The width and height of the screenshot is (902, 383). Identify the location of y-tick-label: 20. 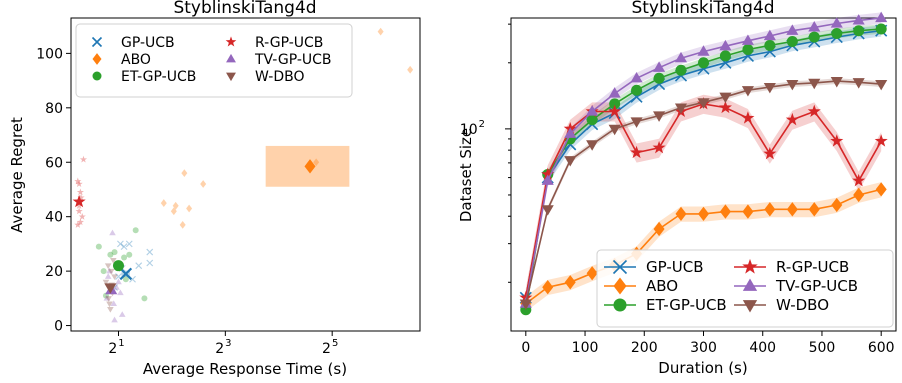
(54, 272).